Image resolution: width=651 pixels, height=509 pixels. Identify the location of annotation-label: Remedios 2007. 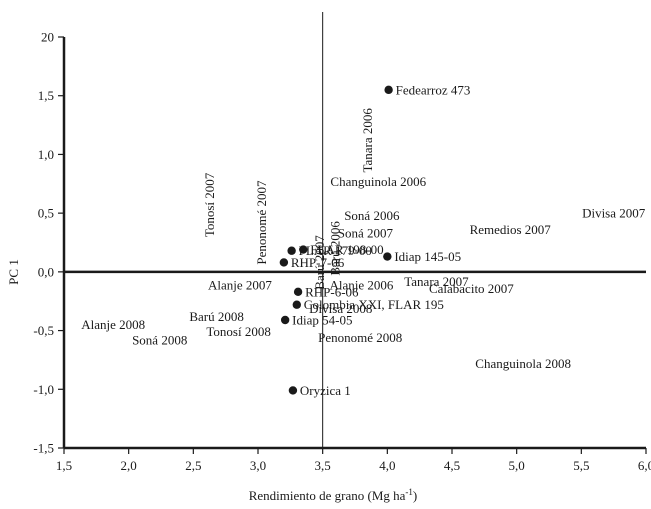
(511, 229).